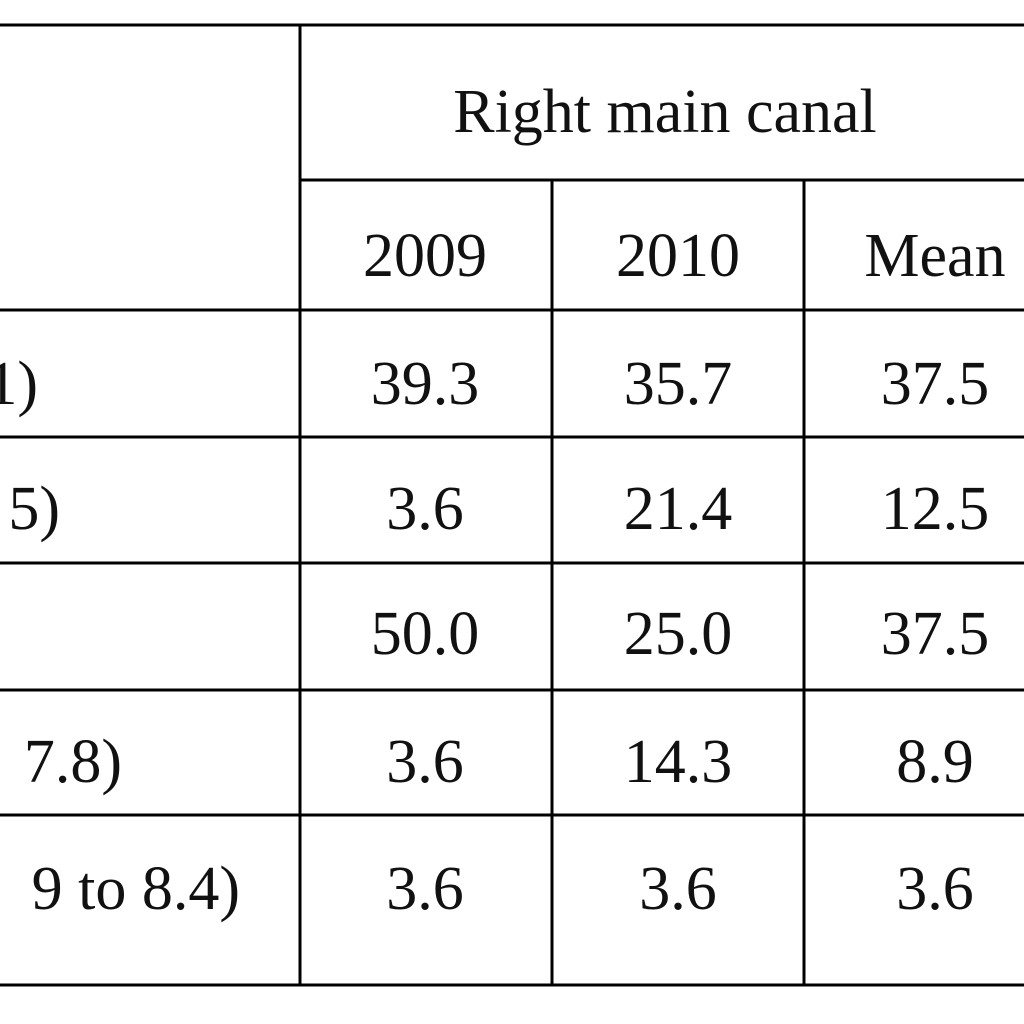 This screenshot has width=1024, height=1024. Describe the element at coordinates (678, 509) in the screenshot. I see `cell: 21.4` at that location.